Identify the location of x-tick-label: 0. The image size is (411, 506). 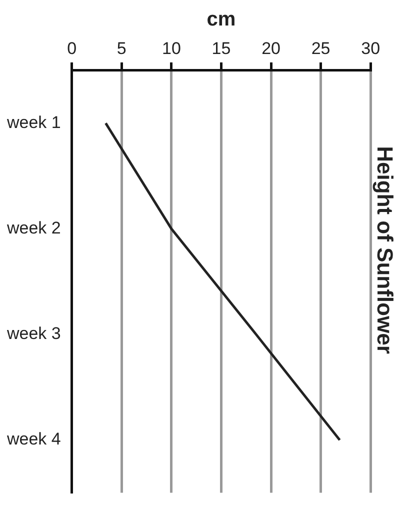
(72, 48).